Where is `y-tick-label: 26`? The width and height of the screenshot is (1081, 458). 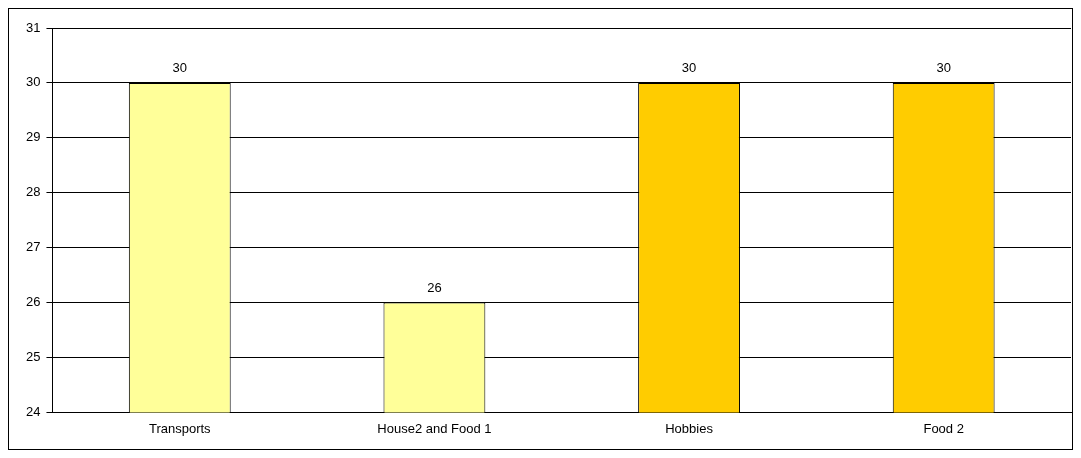
y-tick-label: 26 is located at coordinates (33, 302).